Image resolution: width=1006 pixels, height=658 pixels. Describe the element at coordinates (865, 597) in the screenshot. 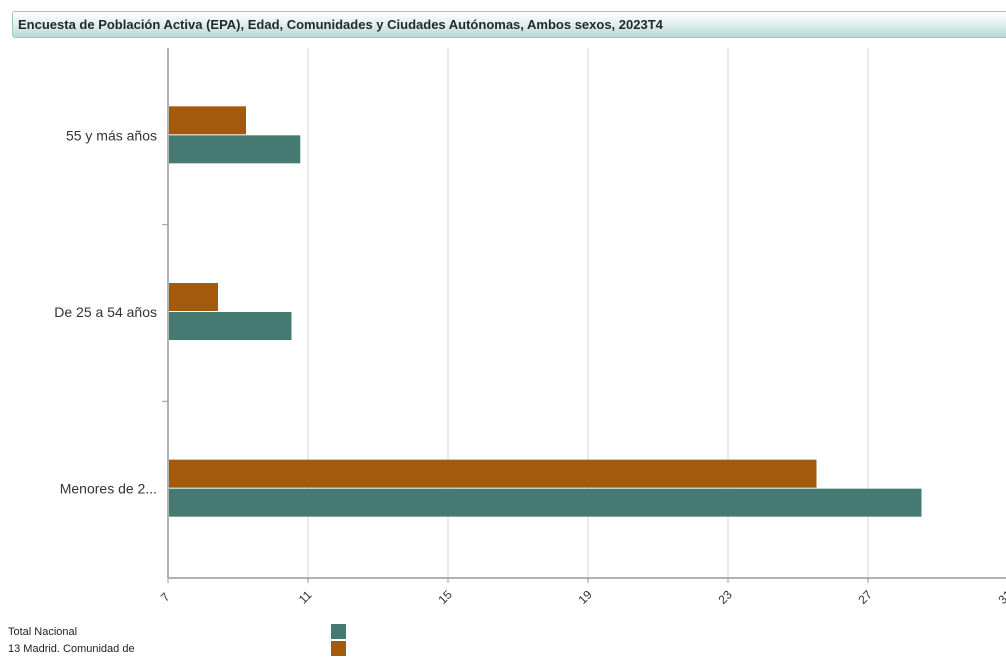

I see `x-tick-label: 27` at that location.